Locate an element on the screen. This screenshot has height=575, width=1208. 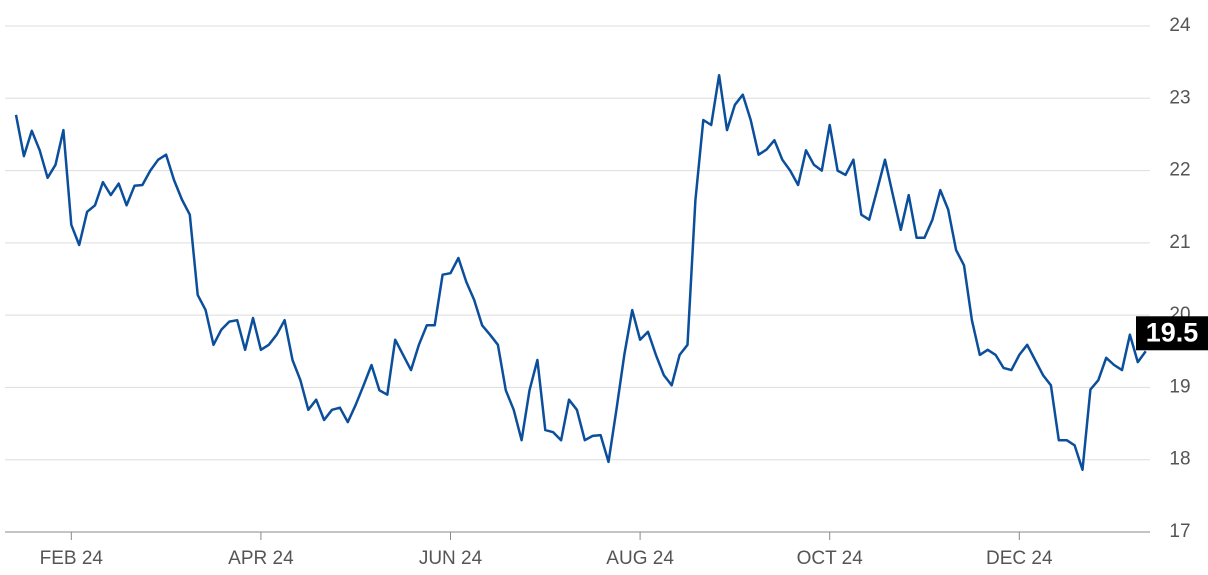
x-tick-label: APR 24 is located at coordinates (261, 558).